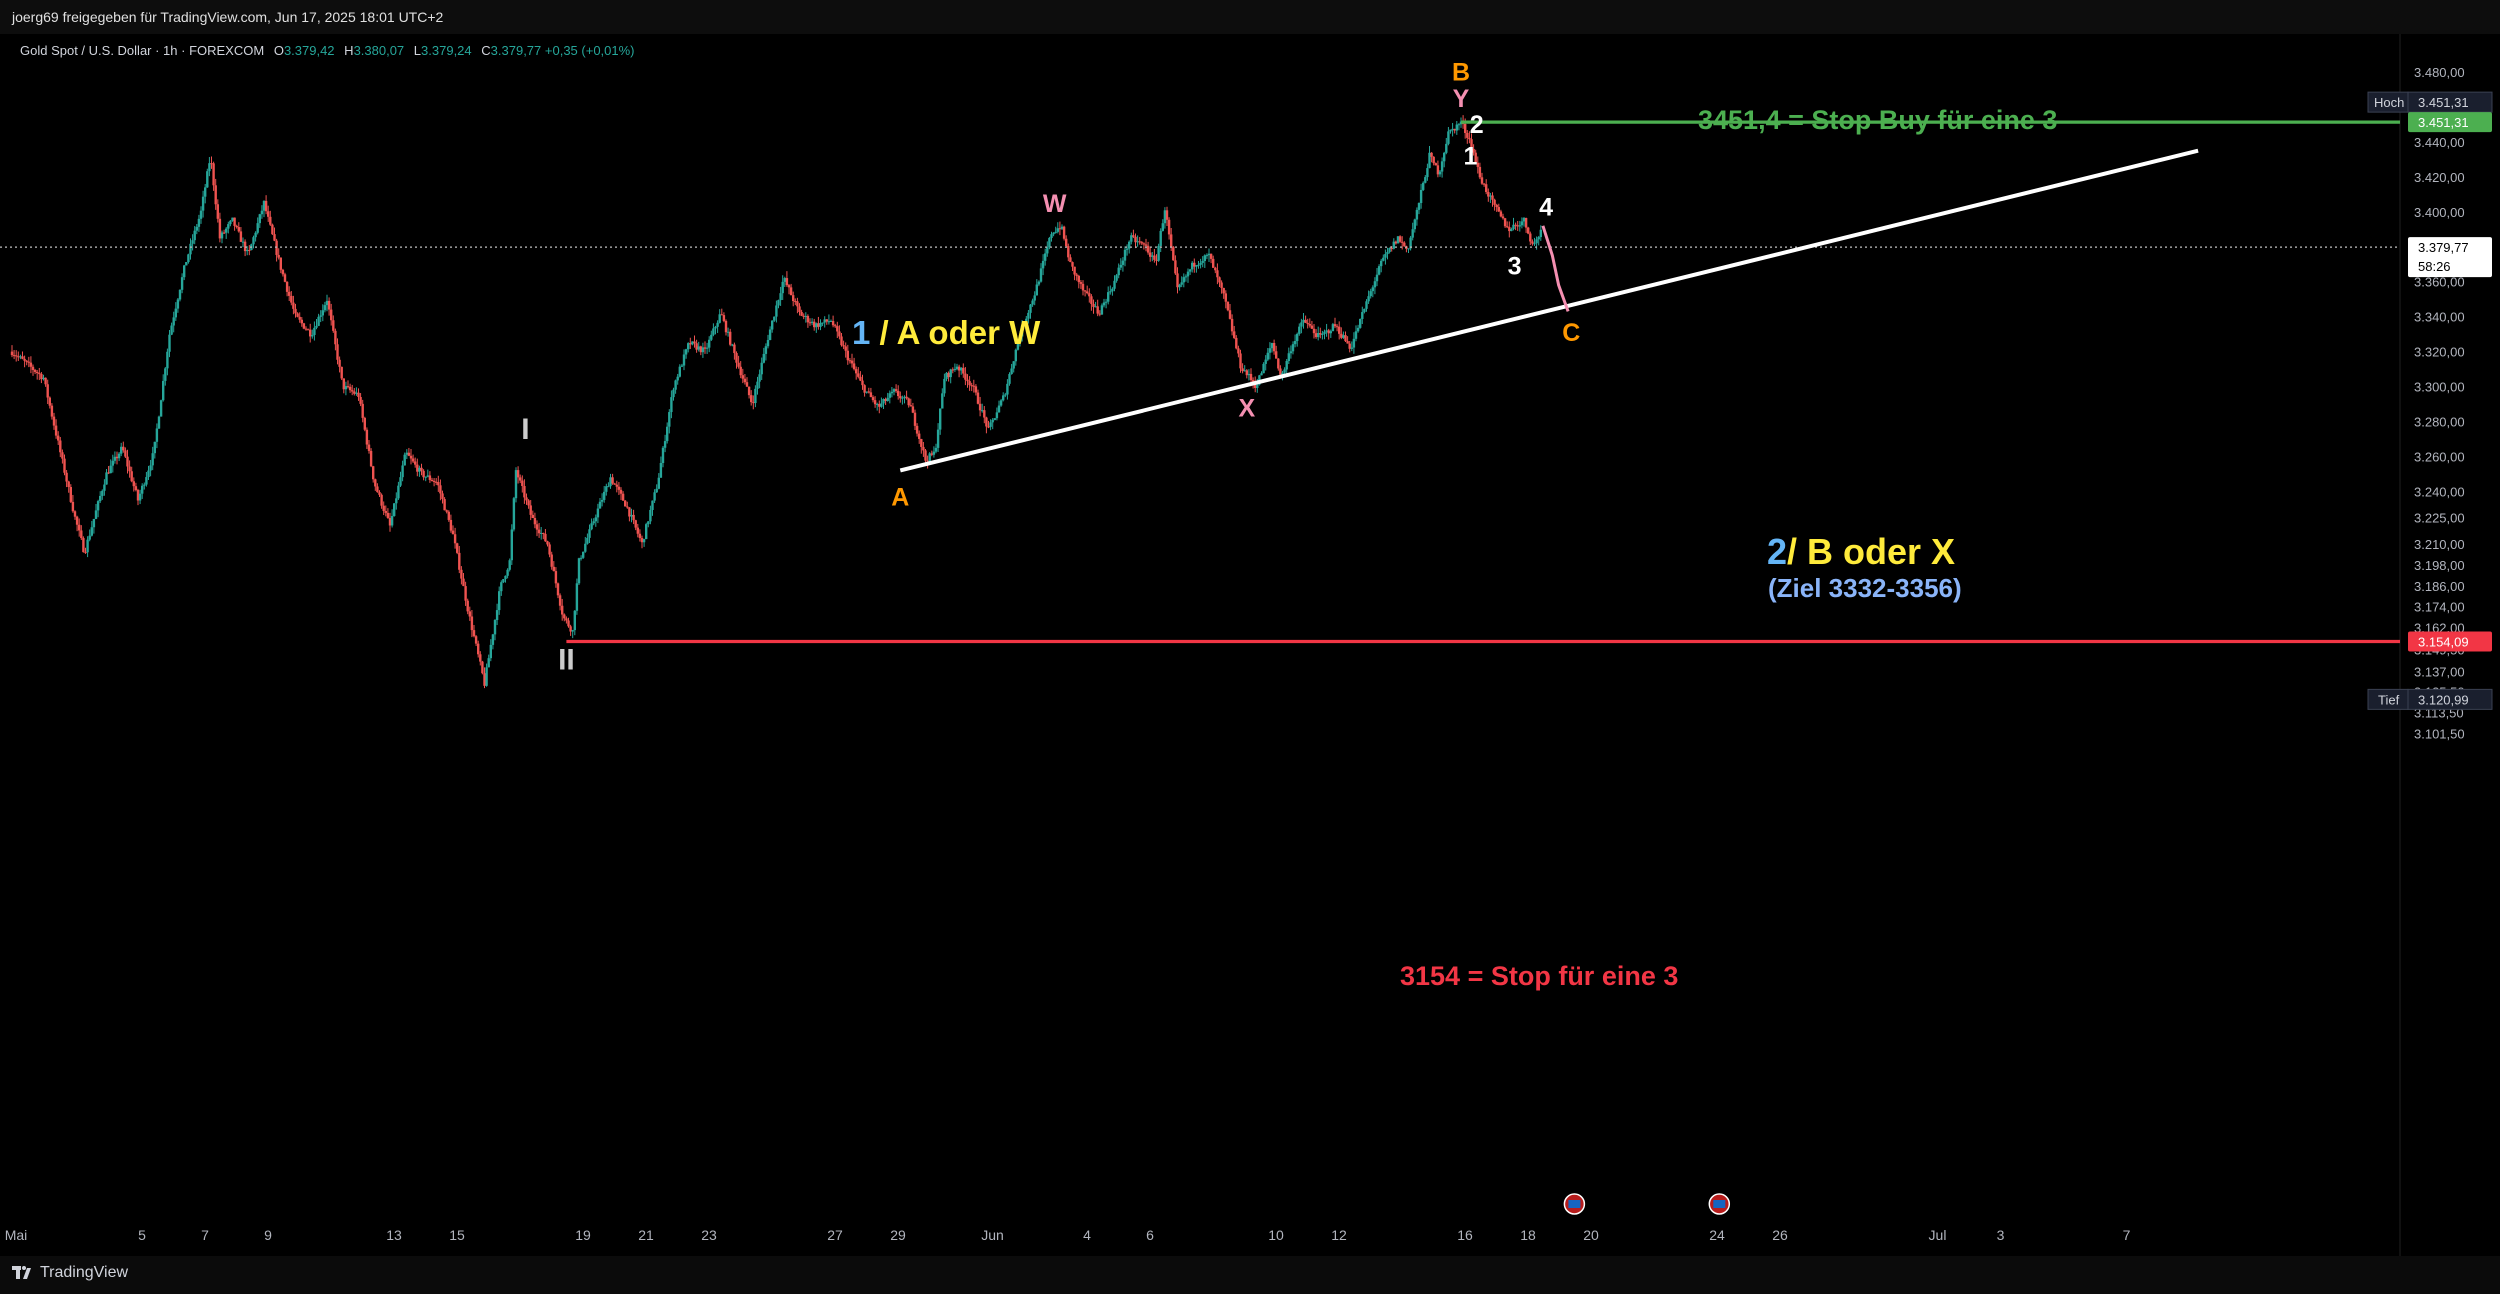  What do you see at coordinates (2443, 642) in the screenshot?
I see `stop-badge-label: 3.154,09` at bounding box center [2443, 642].